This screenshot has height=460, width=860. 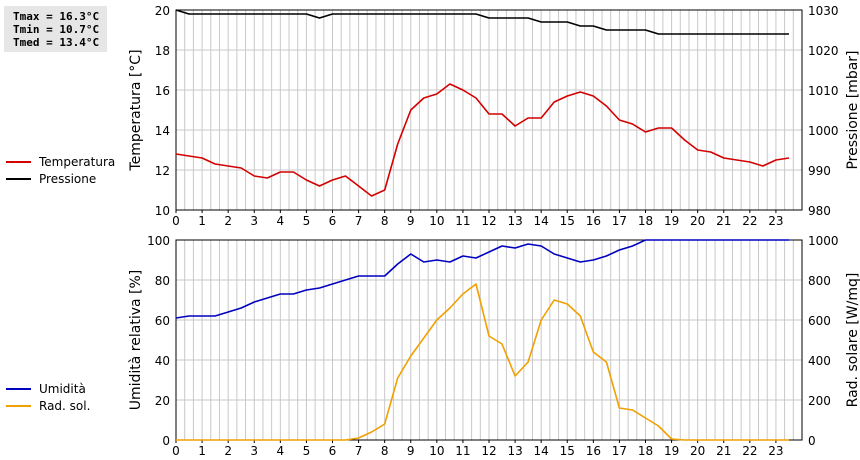 I want to click on y-right-tick-label: 400, so click(x=819, y=361).